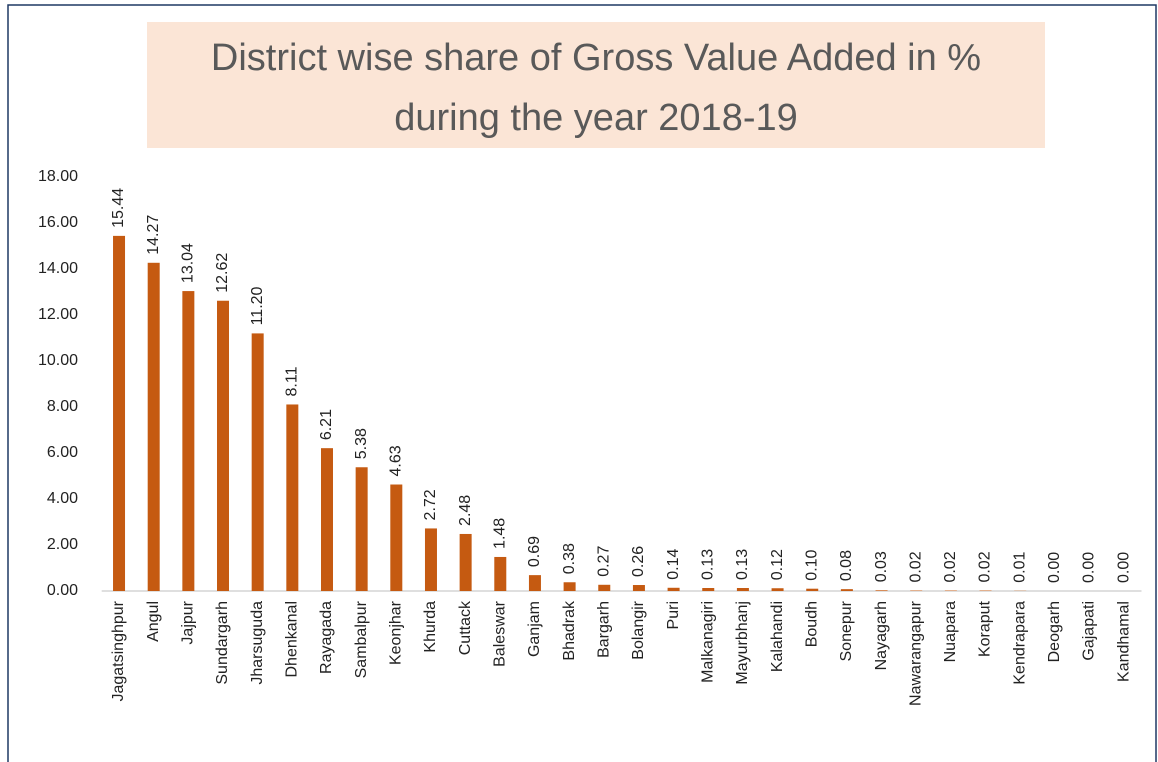 The width and height of the screenshot is (1158, 762). I want to click on y-tick-label: 0.00, so click(62, 590).